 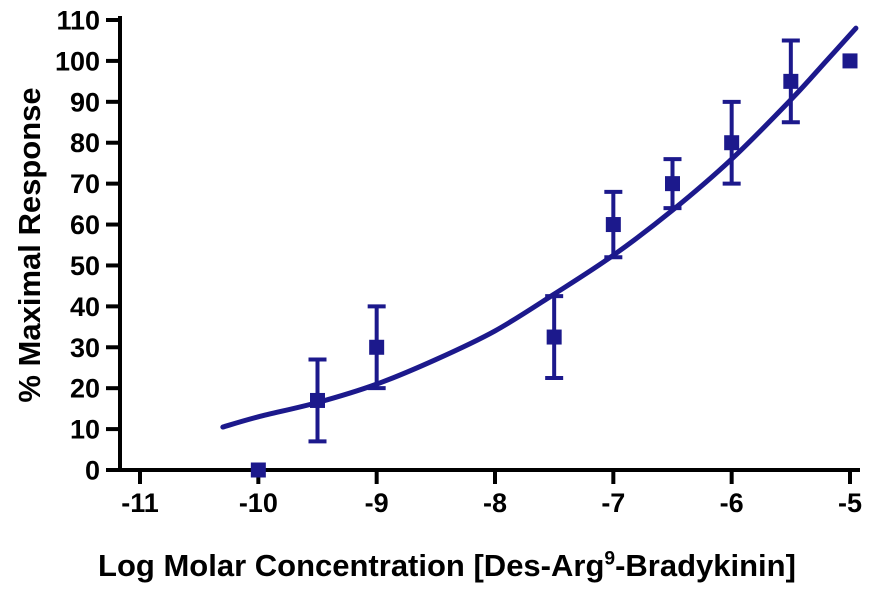 What do you see at coordinates (29, 245) in the screenshot?
I see `y-axis-label: % Maximal Response` at bounding box center [29, 245].